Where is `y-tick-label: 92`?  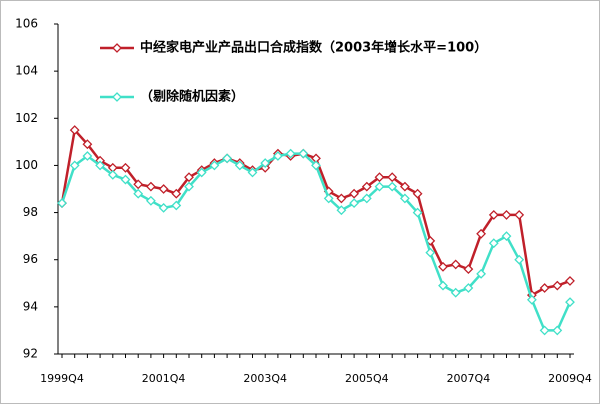
y-tick-label: 92 is located at coordinates (30, 354).